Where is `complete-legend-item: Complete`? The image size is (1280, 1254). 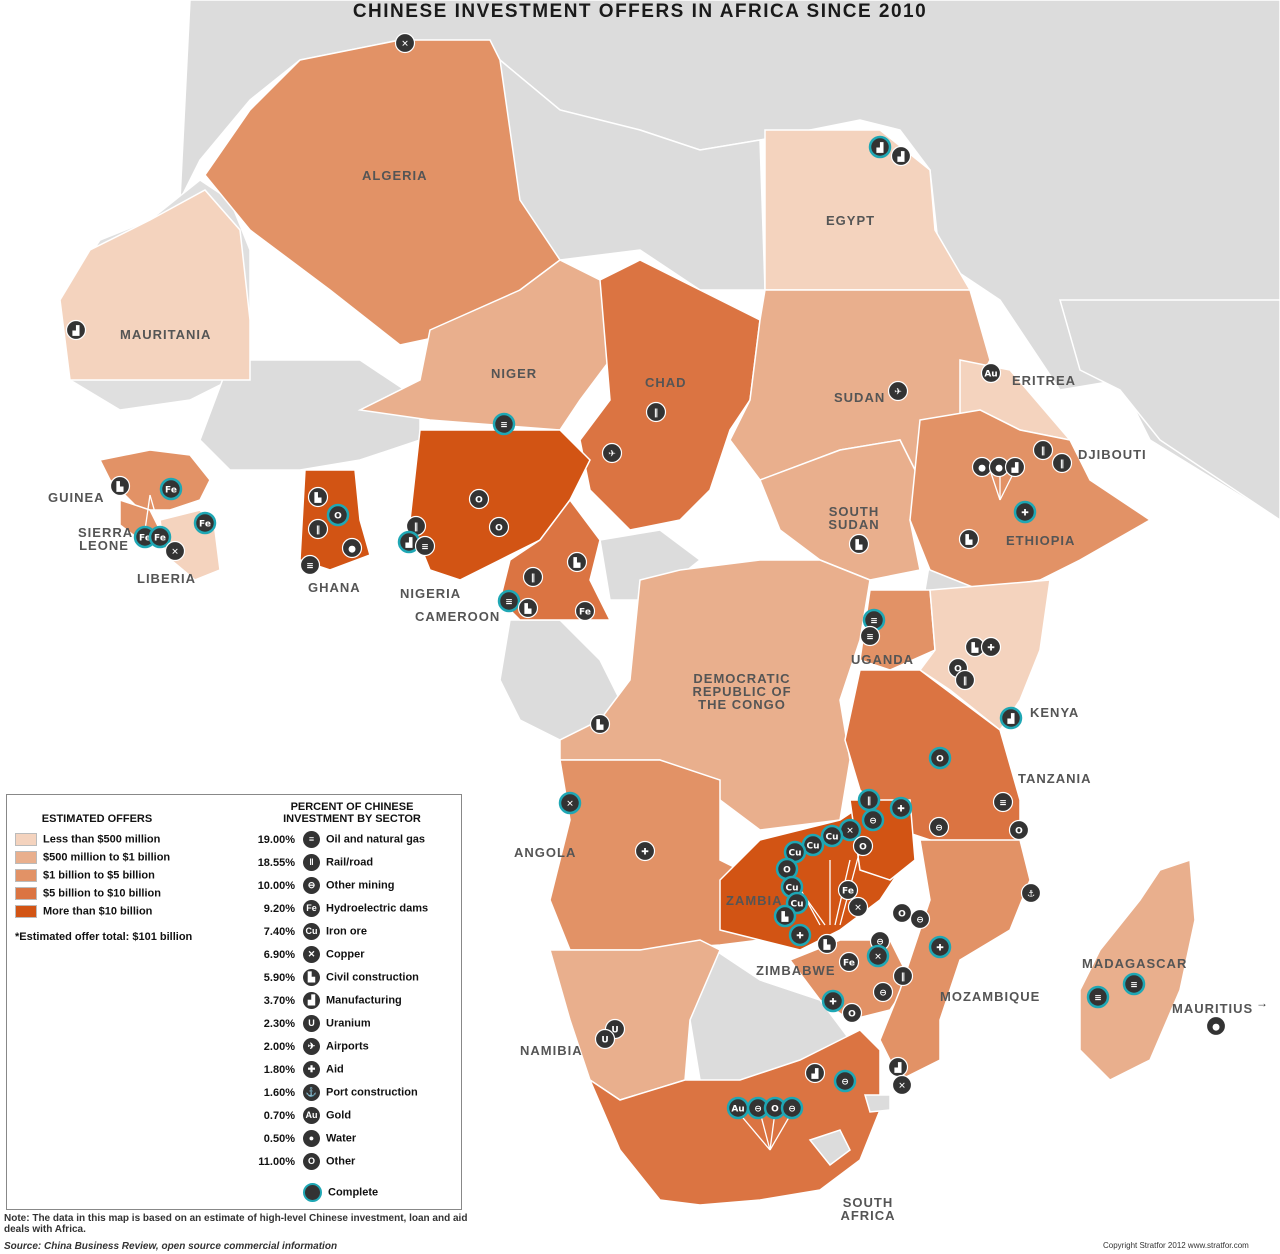 complete-legend-item: Complete is located at coordinates (312, 1192).